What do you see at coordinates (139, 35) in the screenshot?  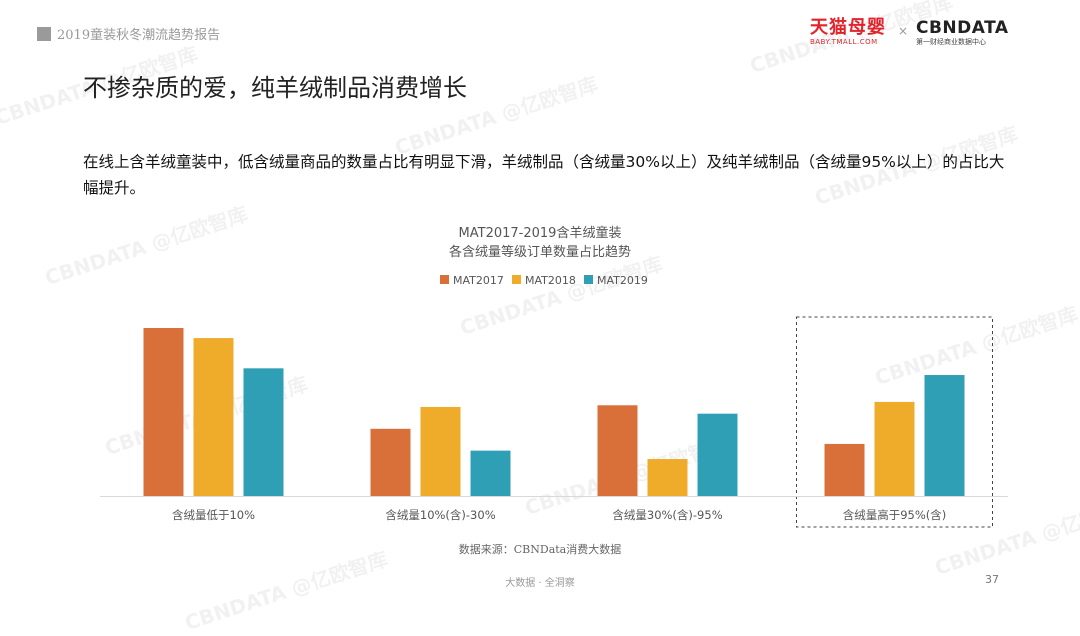 I see `report-title: 2019童装秋冬潮流趋势报告` at bounding box center [139, 35].